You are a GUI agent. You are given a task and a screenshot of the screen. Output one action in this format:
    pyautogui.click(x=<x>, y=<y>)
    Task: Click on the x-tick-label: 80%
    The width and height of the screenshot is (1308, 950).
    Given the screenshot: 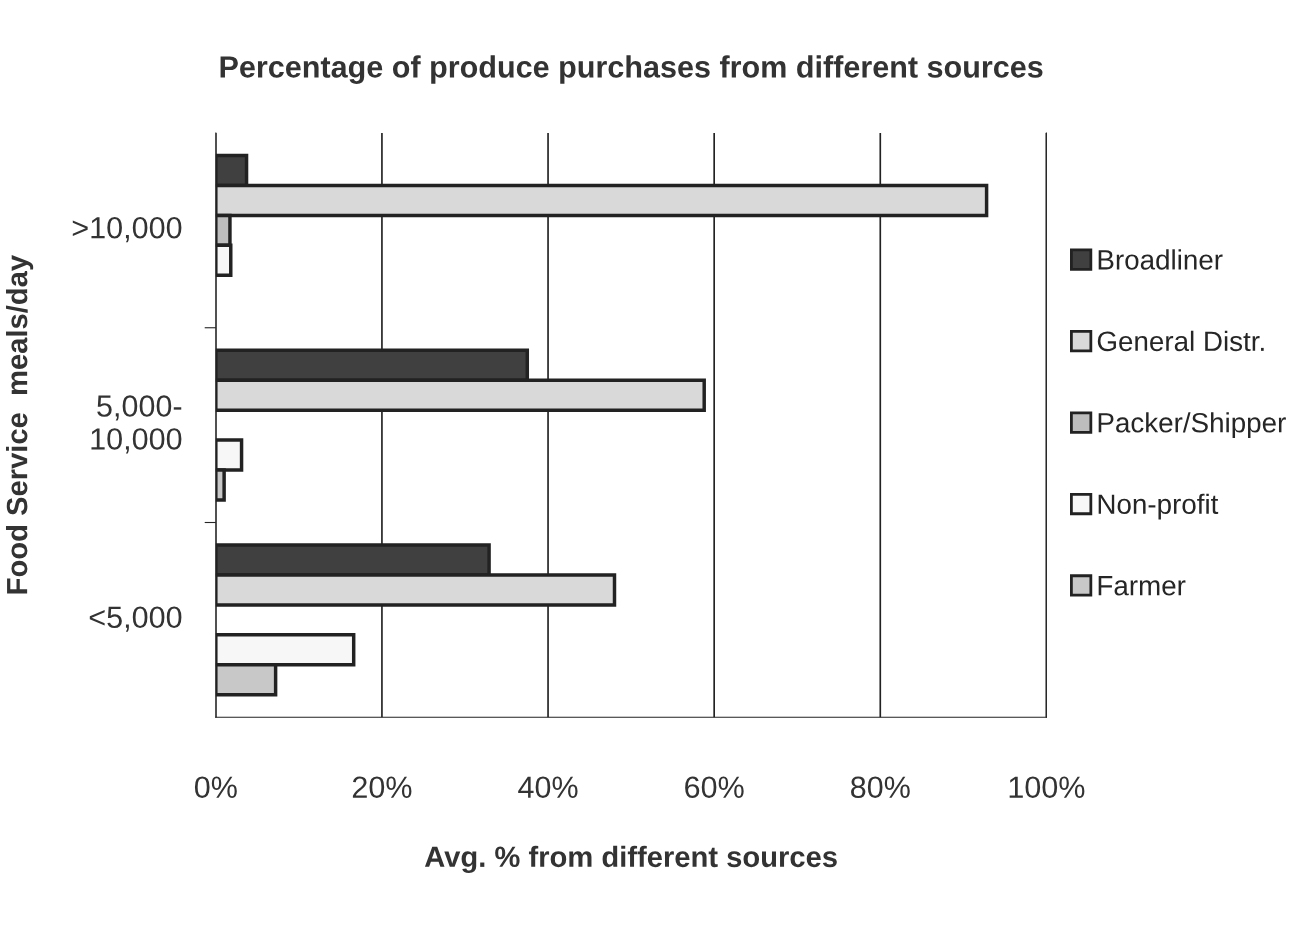 What is the action you would take?
    pyautogui.click(x=880, y=787)
    